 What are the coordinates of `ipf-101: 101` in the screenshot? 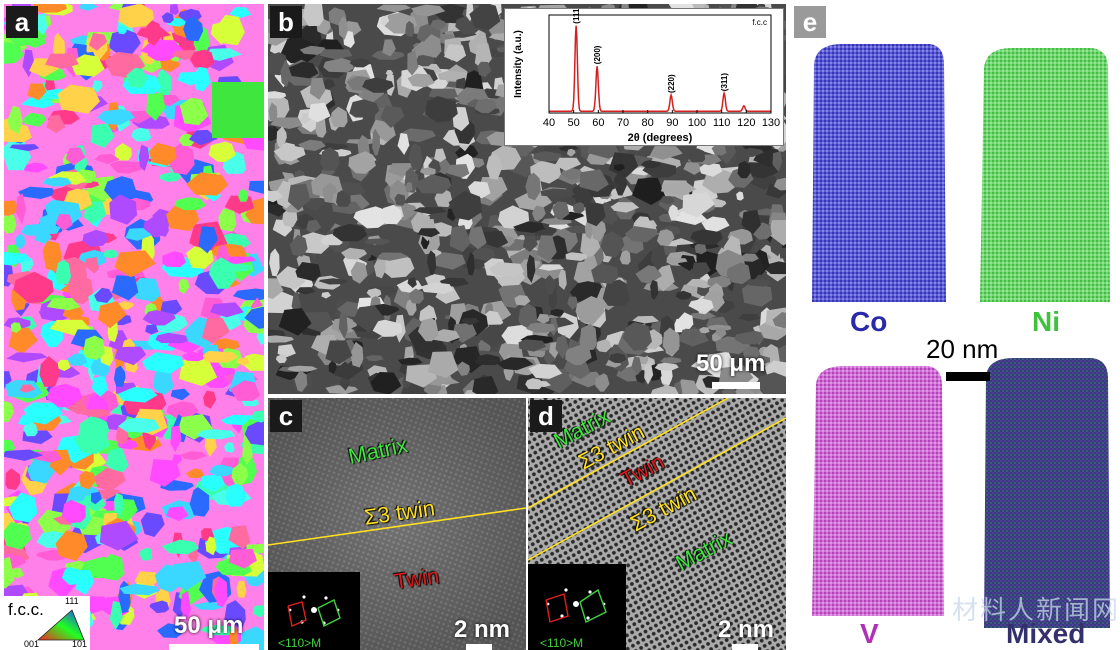 It's located at (80, 644).